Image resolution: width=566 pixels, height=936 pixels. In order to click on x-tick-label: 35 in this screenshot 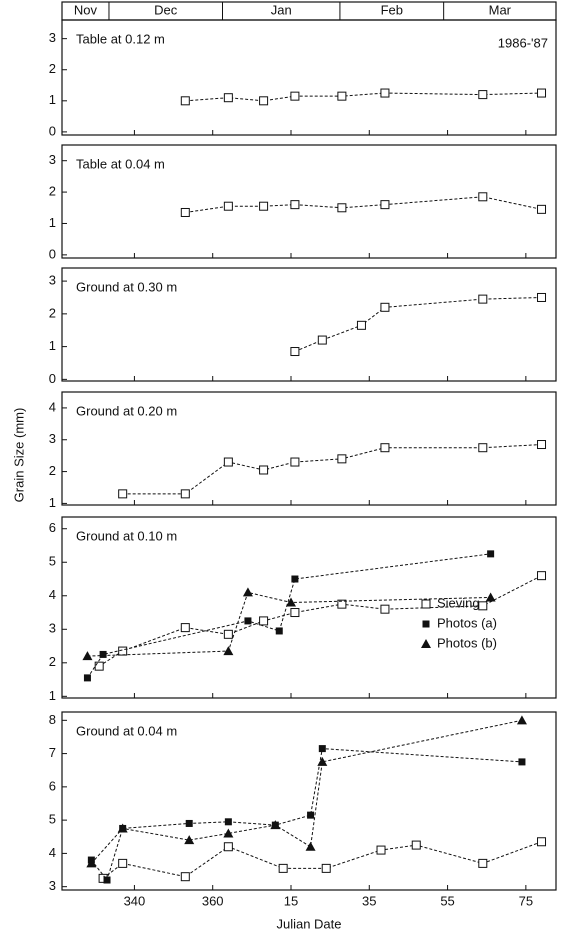, I will do `click(369, 900)`.